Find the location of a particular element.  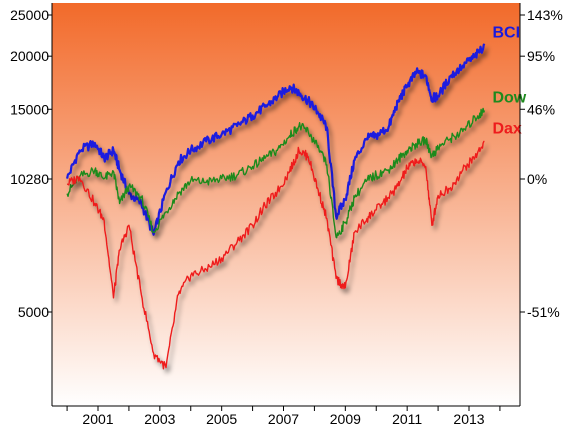

x-tick-label: 2011 is located at coordinates (407, 419).